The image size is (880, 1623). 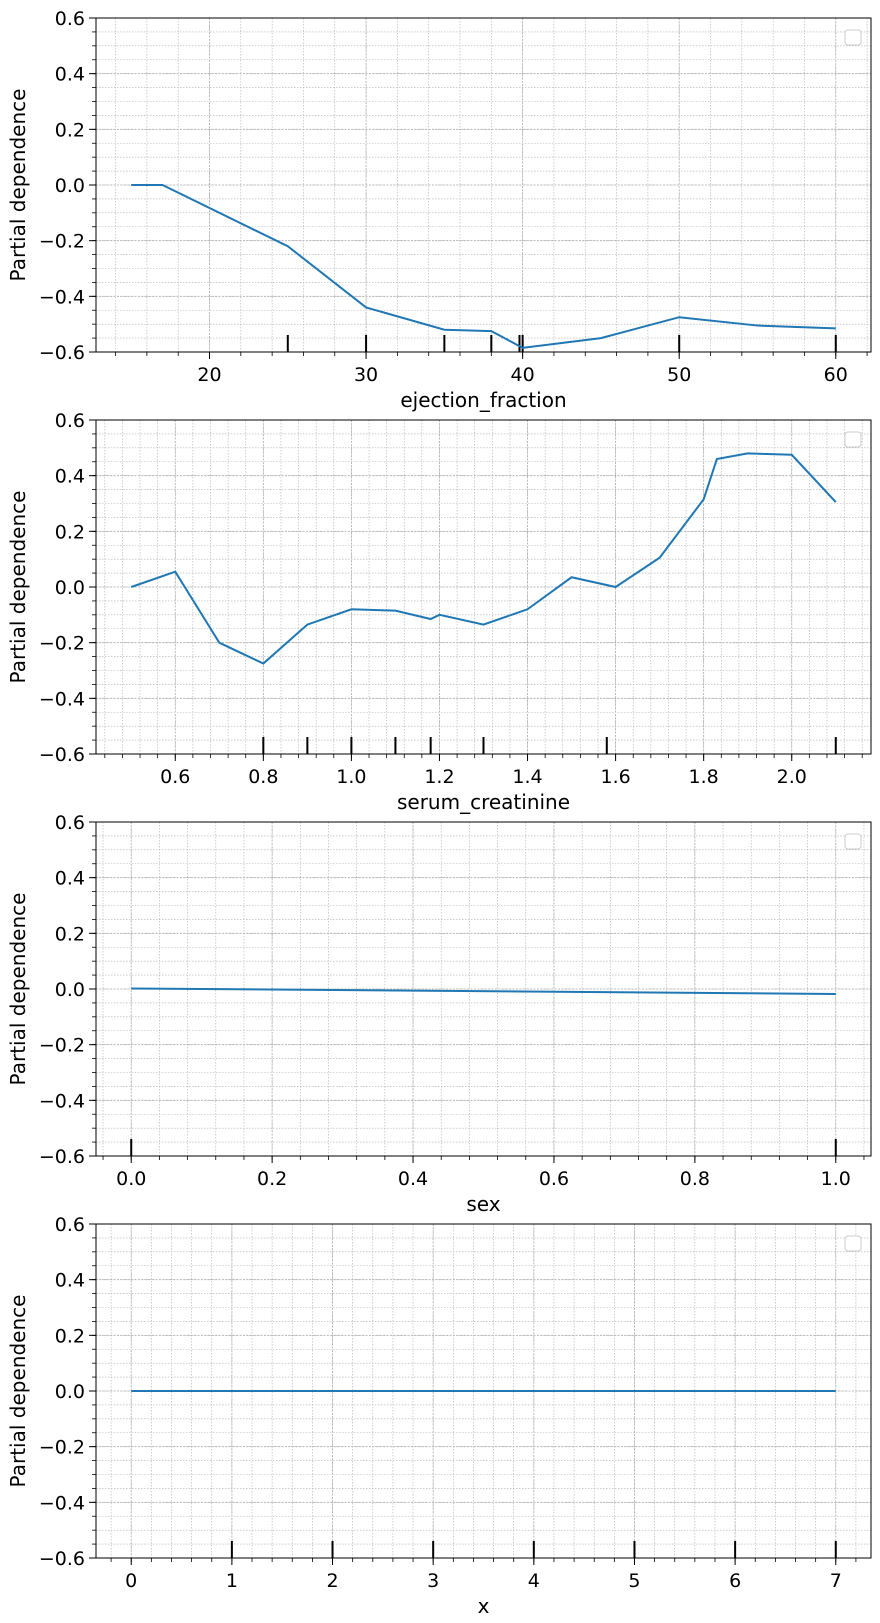 What do you see at coordinates (232, 1581) in the screenshot?
I see `x-tick-label: 1` at bounding box center [232, 1581].